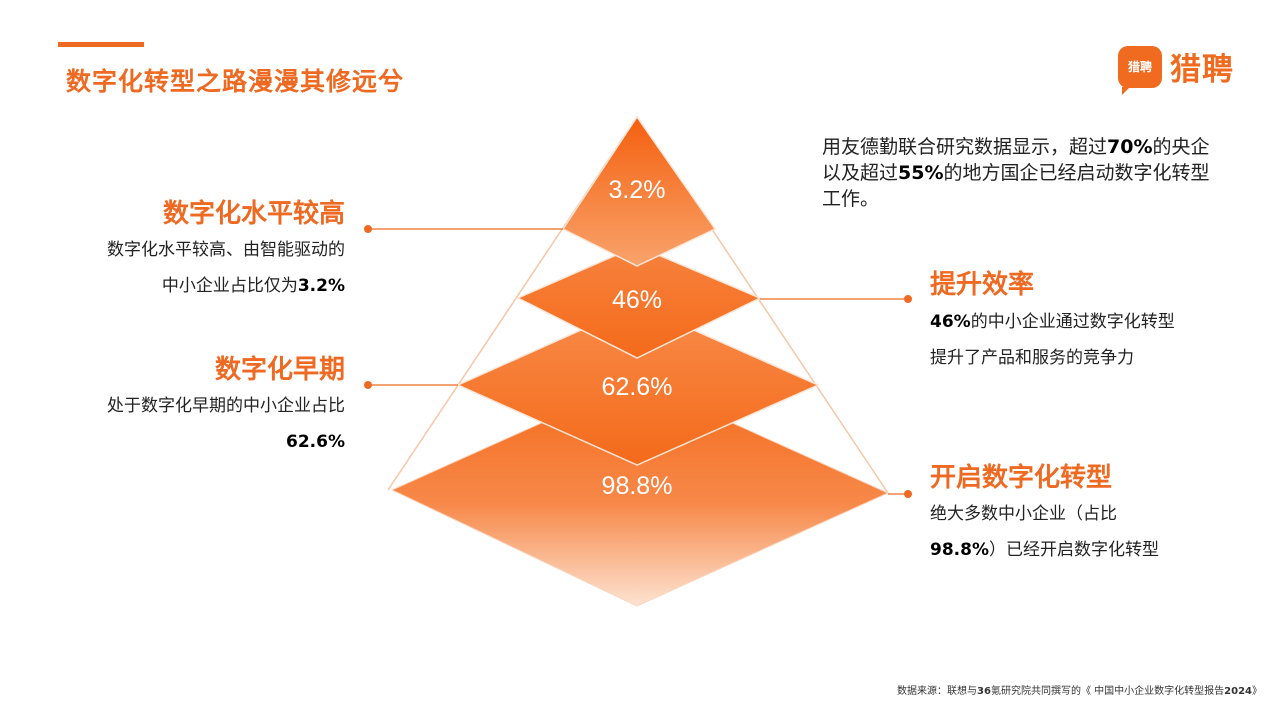 The height and width of the screenshot is (720, 1280). What do you see at coordinates (368, 229) in the screenshot?
I see `connector-dot-high-level` at bounding box center [368, 229].